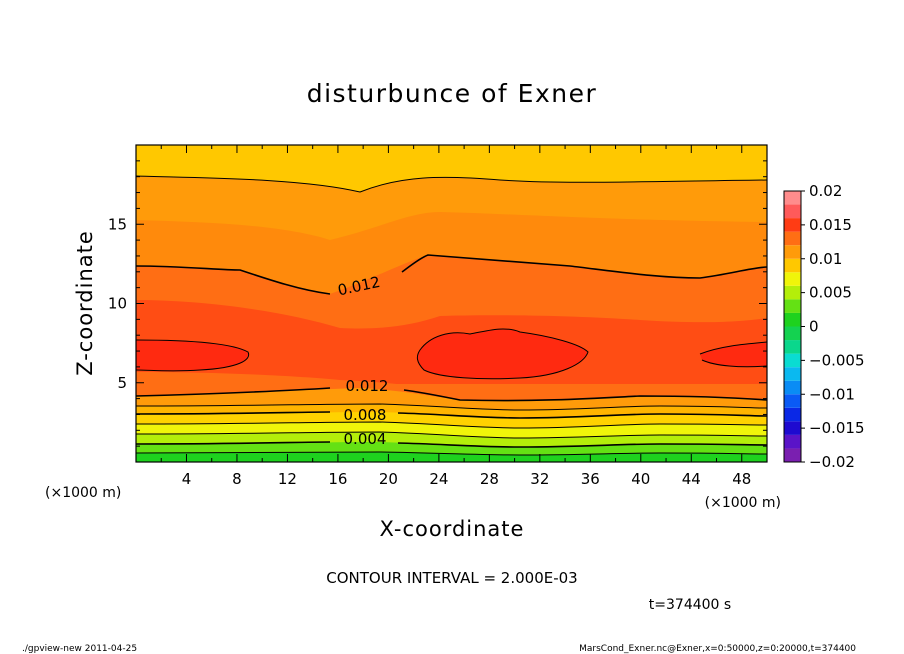  What do you see at coordinates (122, 383) in the screenshot?
I see `y-tick-label: 5` at bounding box center [122, 383].